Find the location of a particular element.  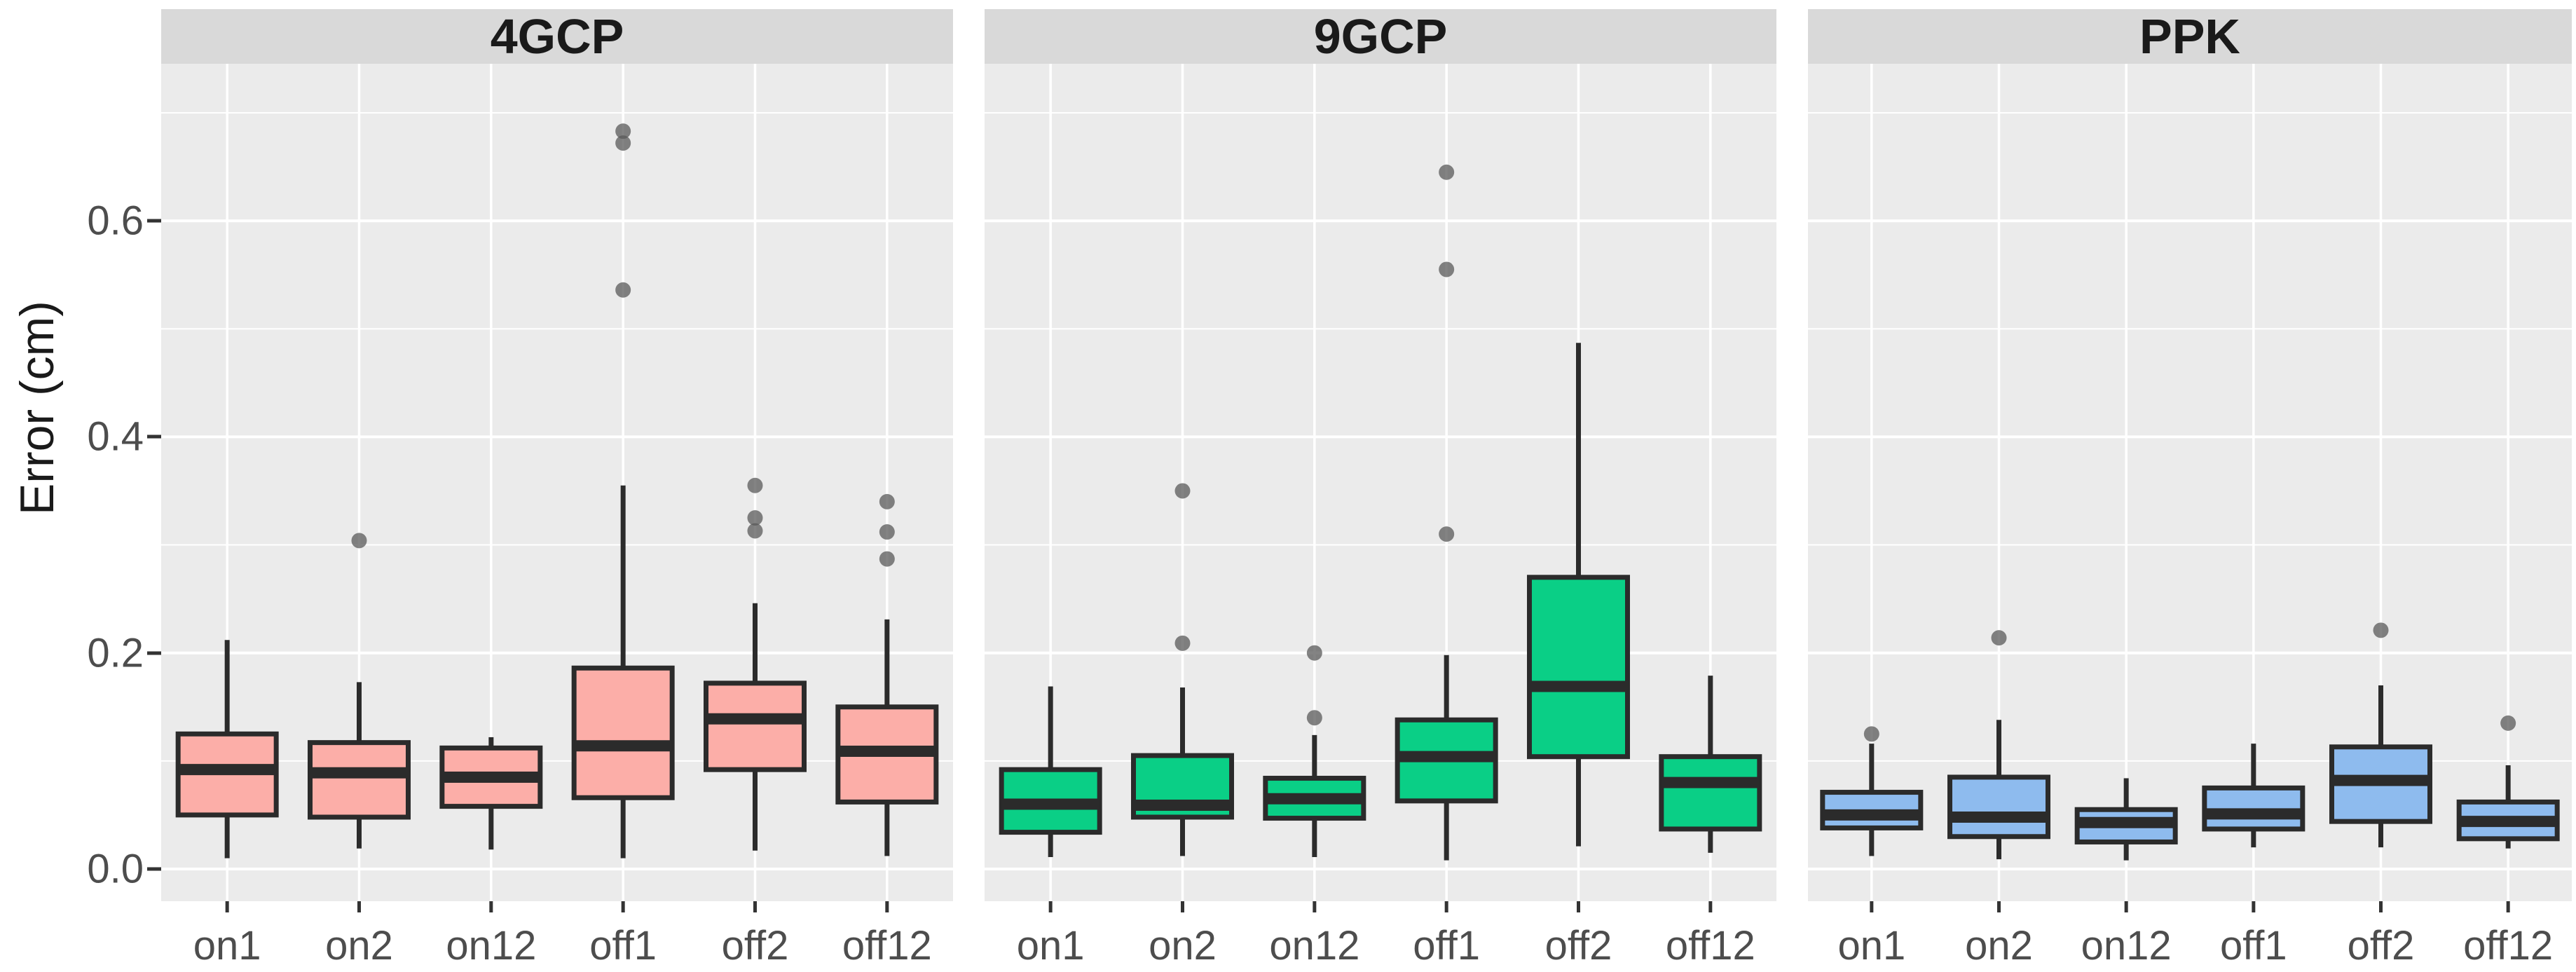

boxplot-ppk-off2 is located at coordinates (2381, 735).